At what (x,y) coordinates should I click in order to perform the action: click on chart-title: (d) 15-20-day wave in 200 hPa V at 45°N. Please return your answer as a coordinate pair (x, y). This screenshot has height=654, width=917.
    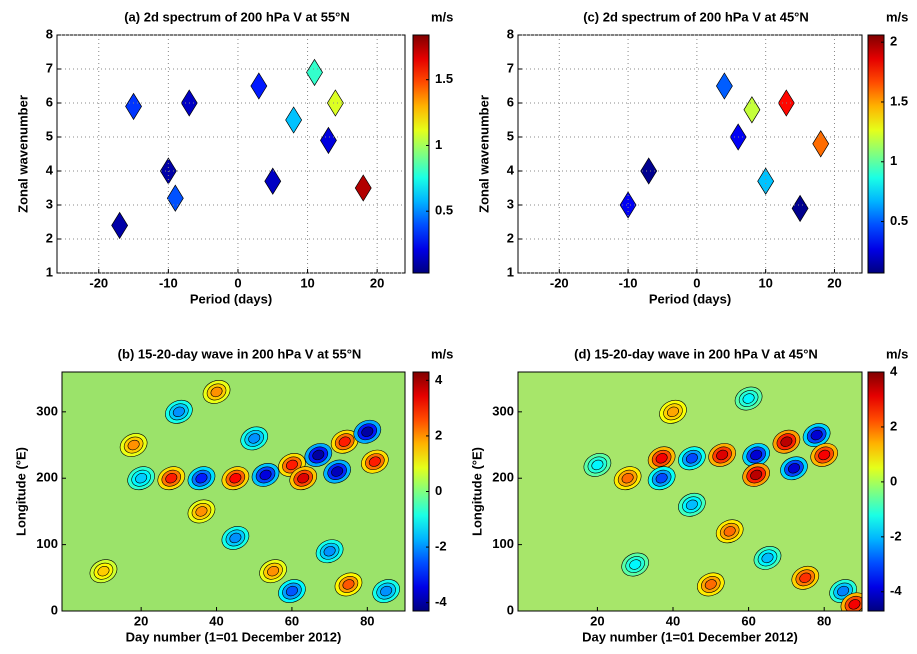
    Looking at the image, I should click on (696, 353).